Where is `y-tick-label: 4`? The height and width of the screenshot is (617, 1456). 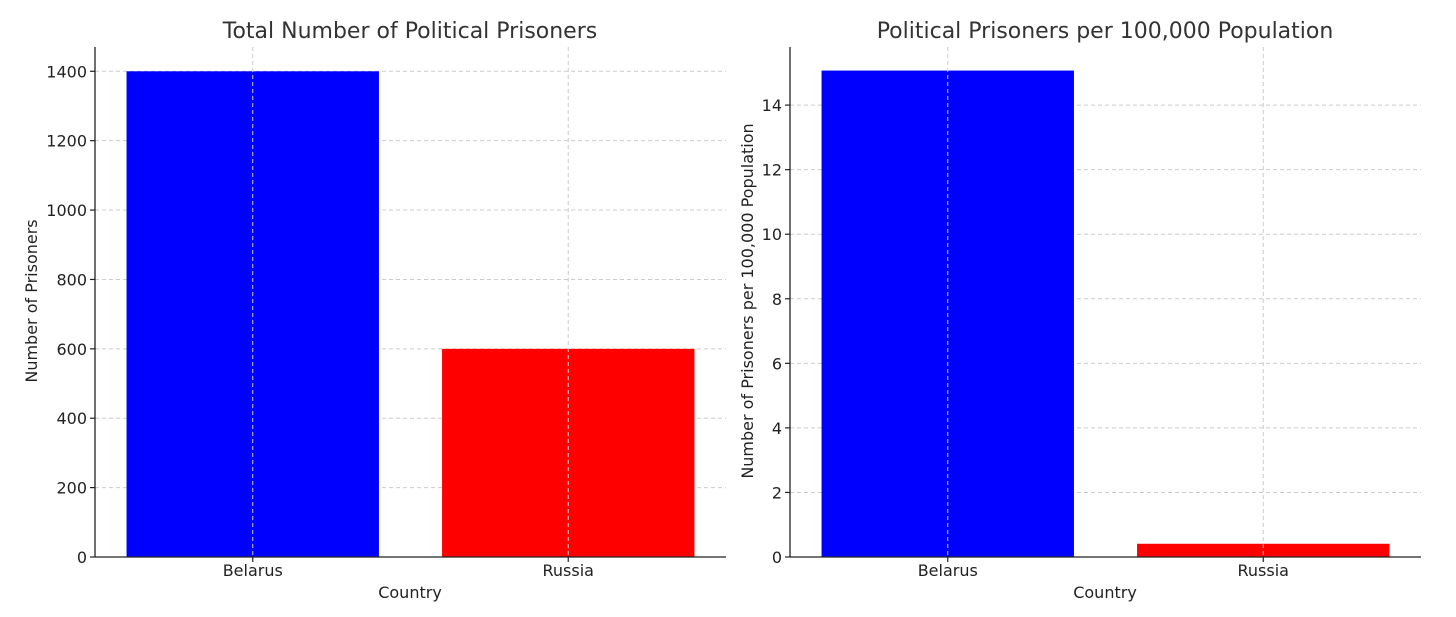
y-tick-label: 4 is located at coordinates (777, 428).